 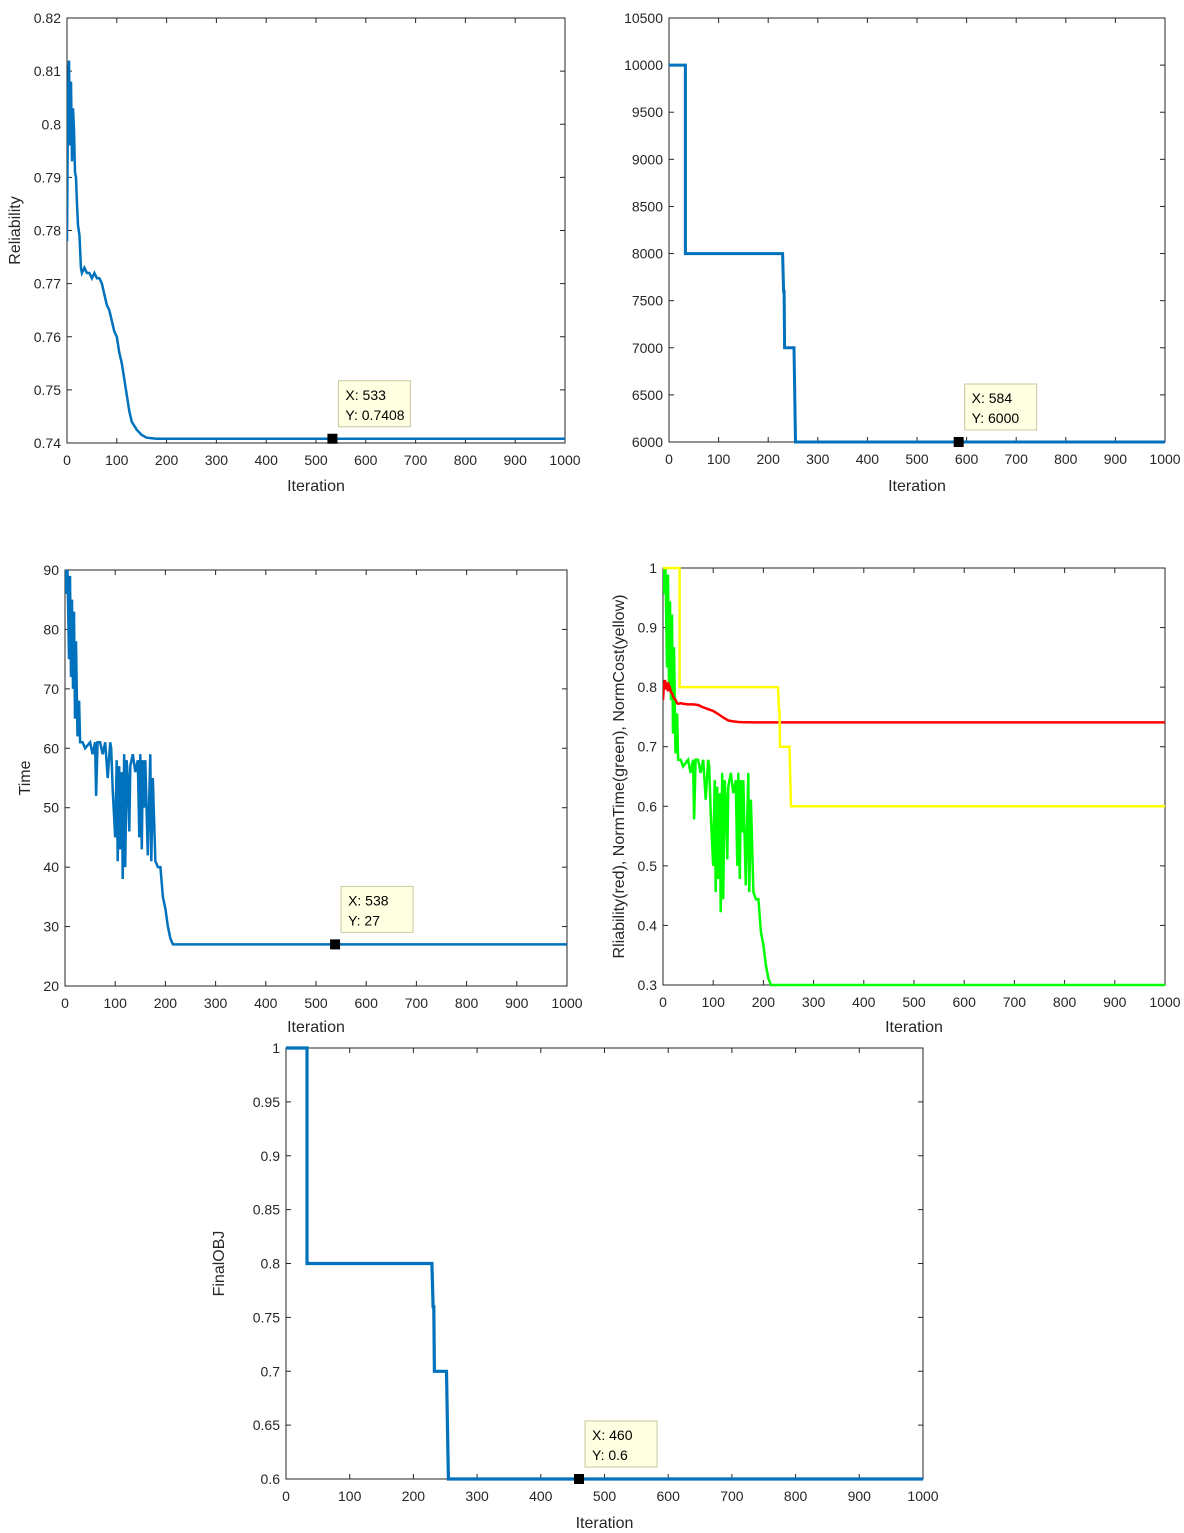 I want to click on y-tick-label: 70, so click(x=51, y=689).